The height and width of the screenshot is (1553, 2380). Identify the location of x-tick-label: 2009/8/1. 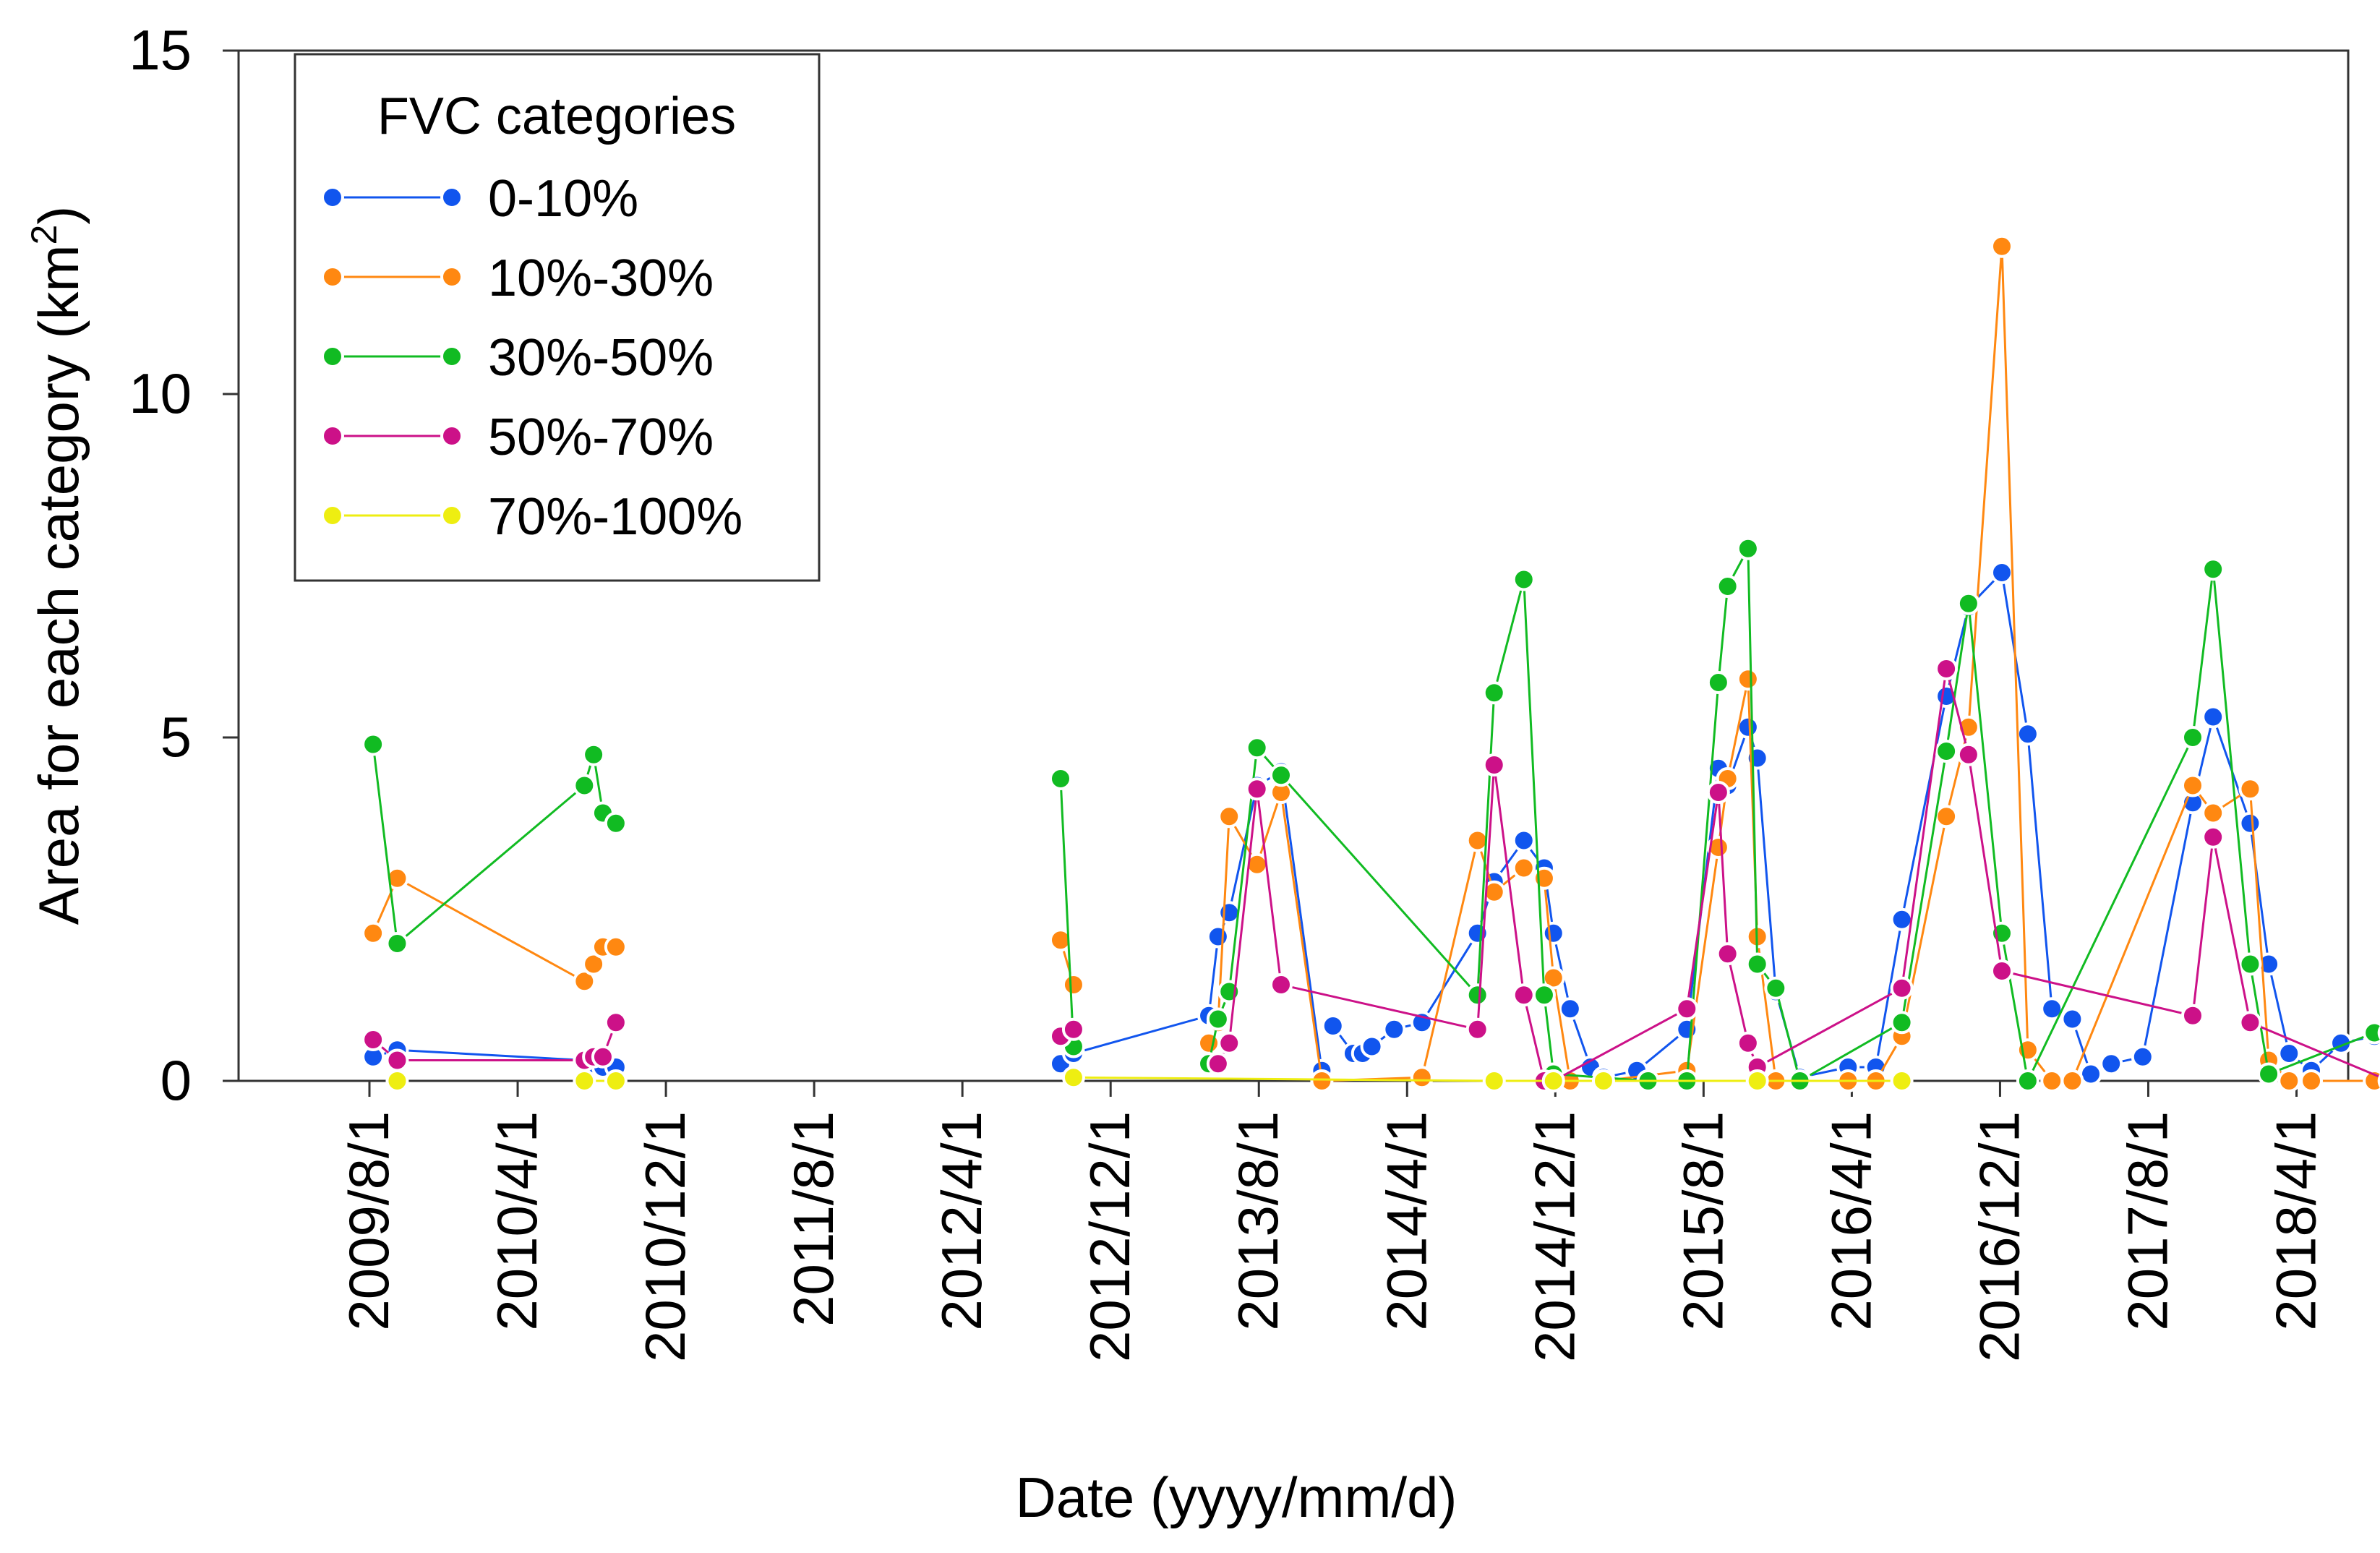
(369, 1221).